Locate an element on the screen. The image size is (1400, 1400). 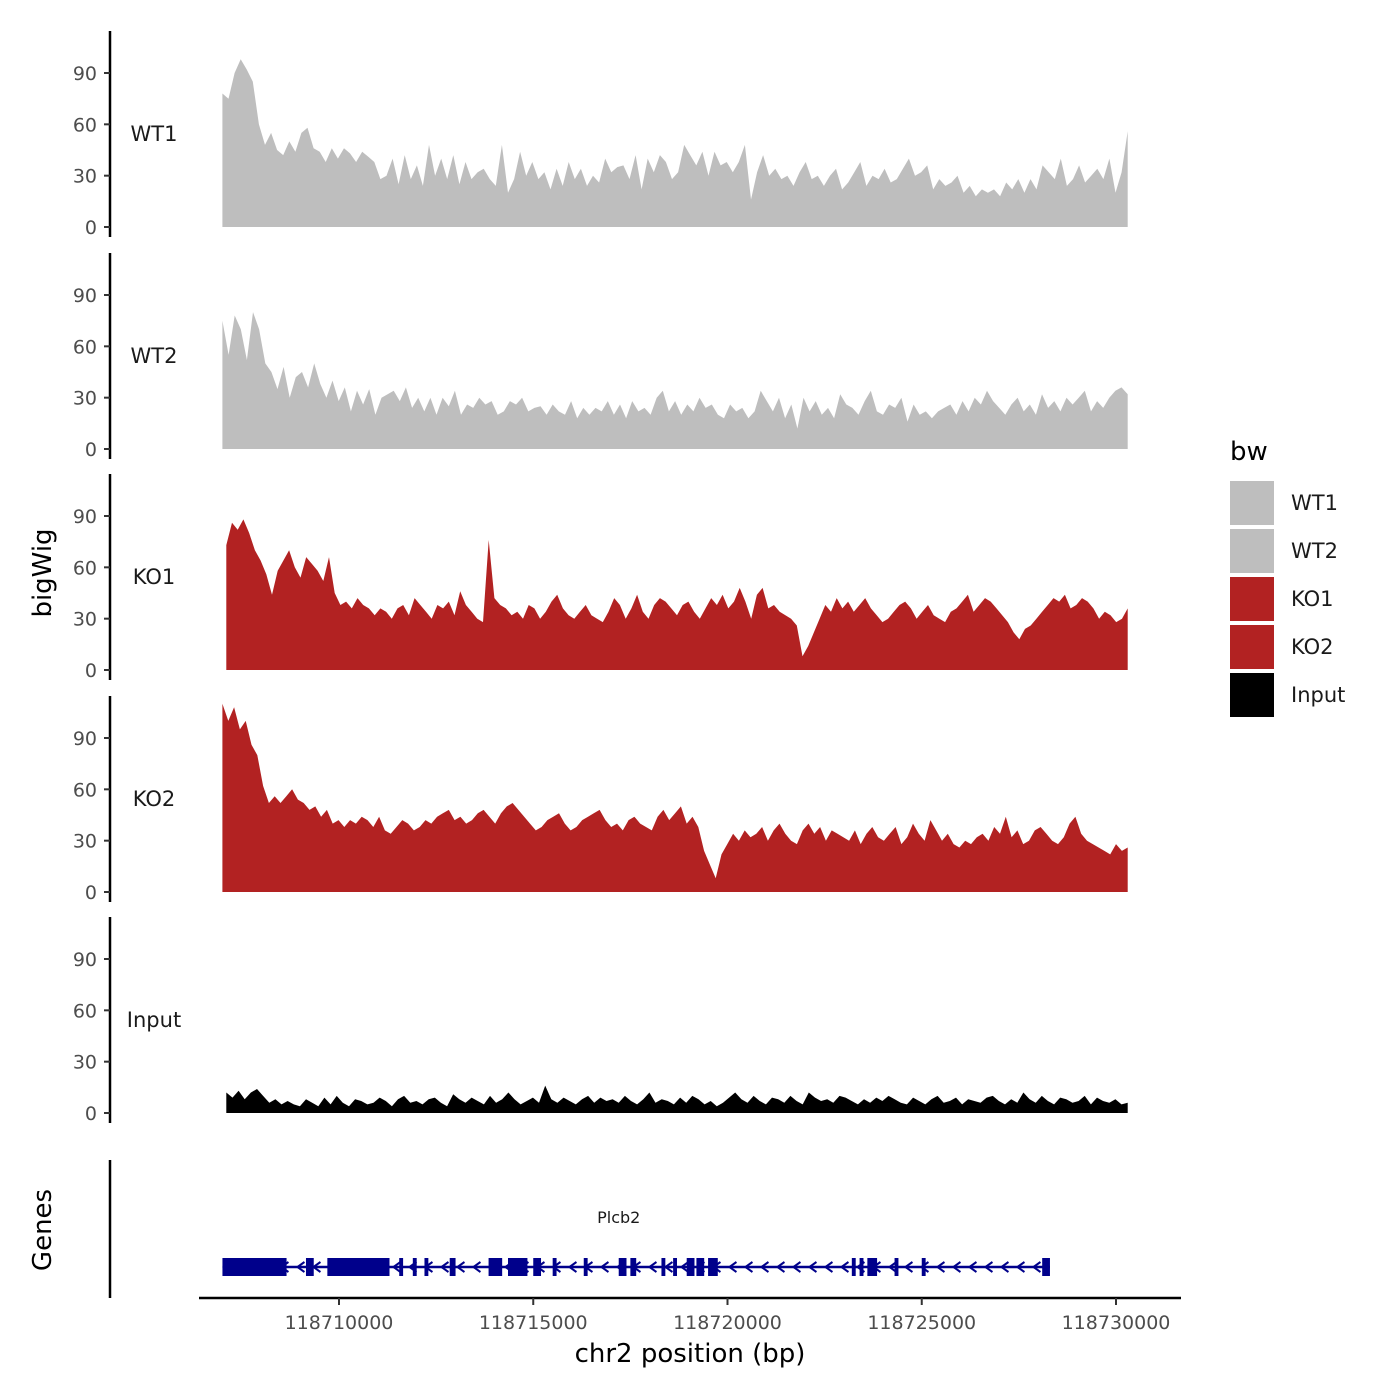
coverage-area-ko1 is located at coordinates (677, 594).